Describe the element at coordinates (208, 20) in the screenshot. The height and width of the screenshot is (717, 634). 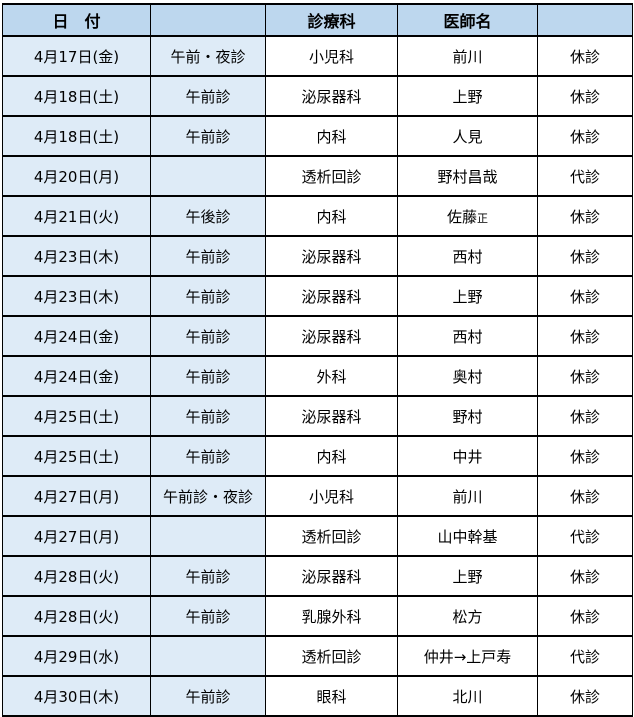
I see `header-session` at that location.